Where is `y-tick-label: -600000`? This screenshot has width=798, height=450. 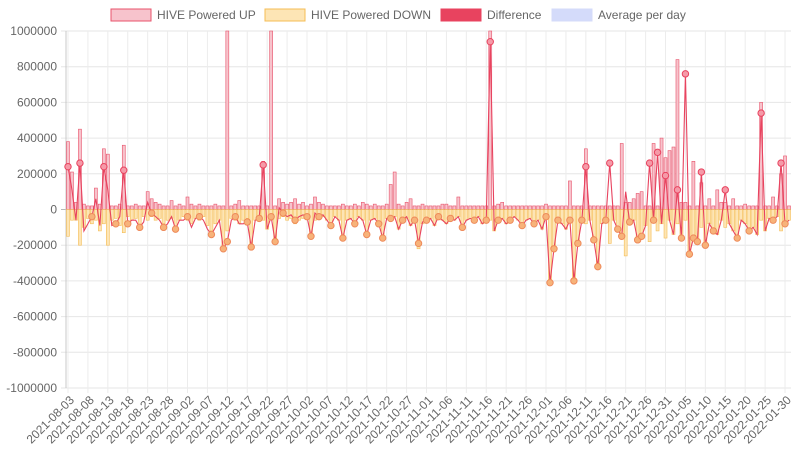
y-tick-label: -600000 is located at coordinates (35, 317).